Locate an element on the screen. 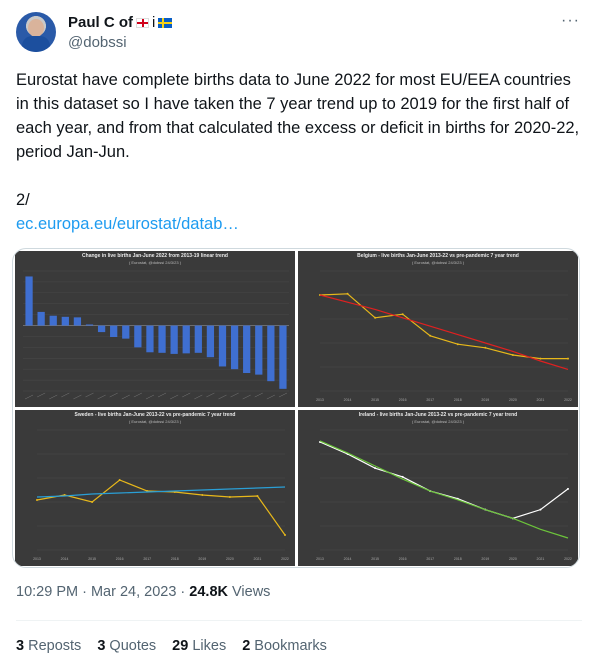  avatar is located at coordinates (36, 32).